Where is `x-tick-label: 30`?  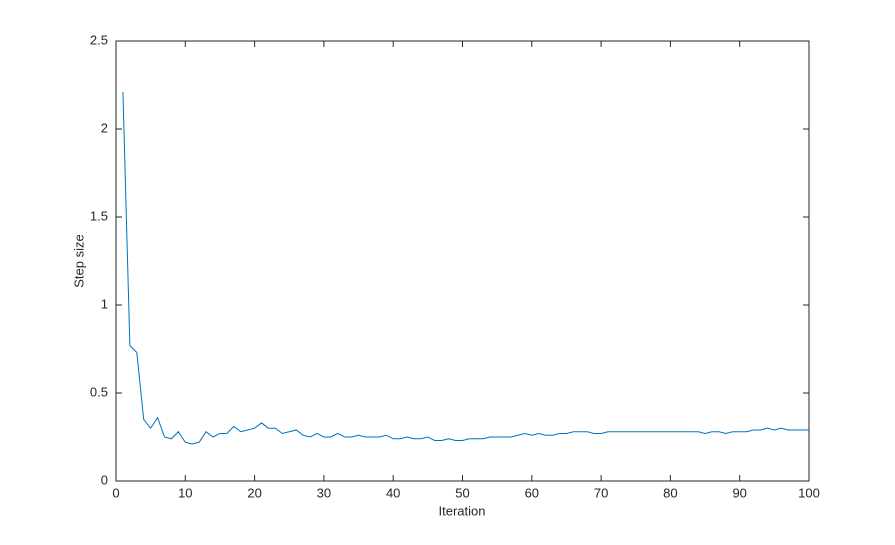
x-tick-label: 30 is located at coordinates (324, 492).